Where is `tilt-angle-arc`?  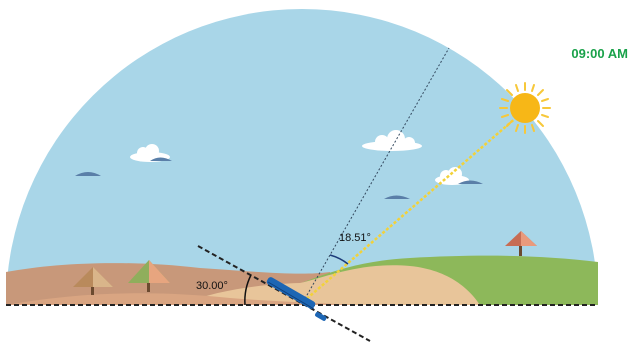
tilt-angle-arc is located at coordinates (248, 290).